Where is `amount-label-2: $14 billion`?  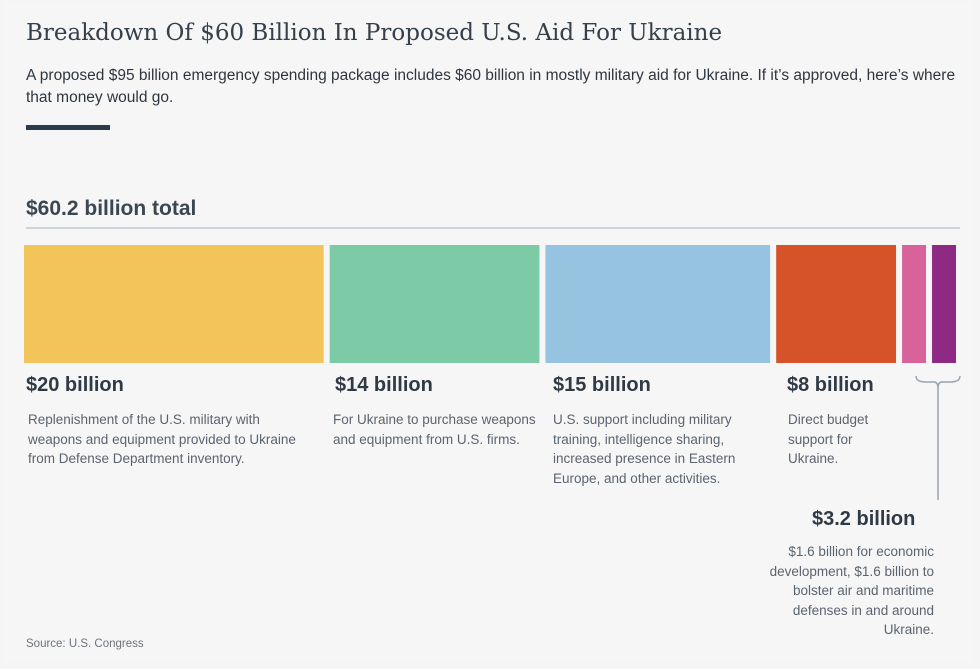
amount-label-2: $14 billion is located at coordinates (384, 385).